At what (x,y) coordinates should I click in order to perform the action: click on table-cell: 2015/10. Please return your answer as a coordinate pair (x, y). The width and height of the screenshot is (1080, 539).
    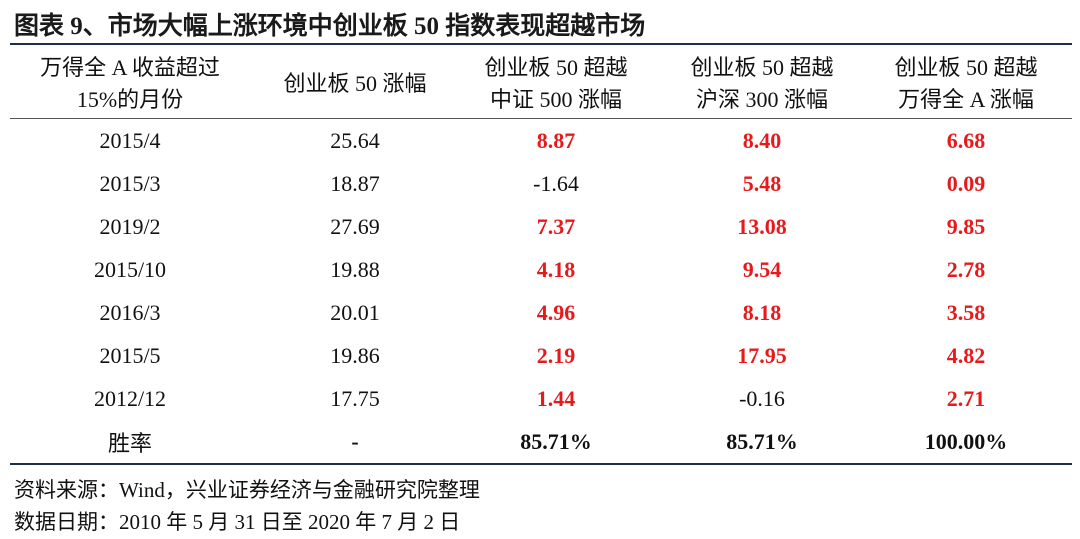
    Looking at the image, I should click on (130, 269).